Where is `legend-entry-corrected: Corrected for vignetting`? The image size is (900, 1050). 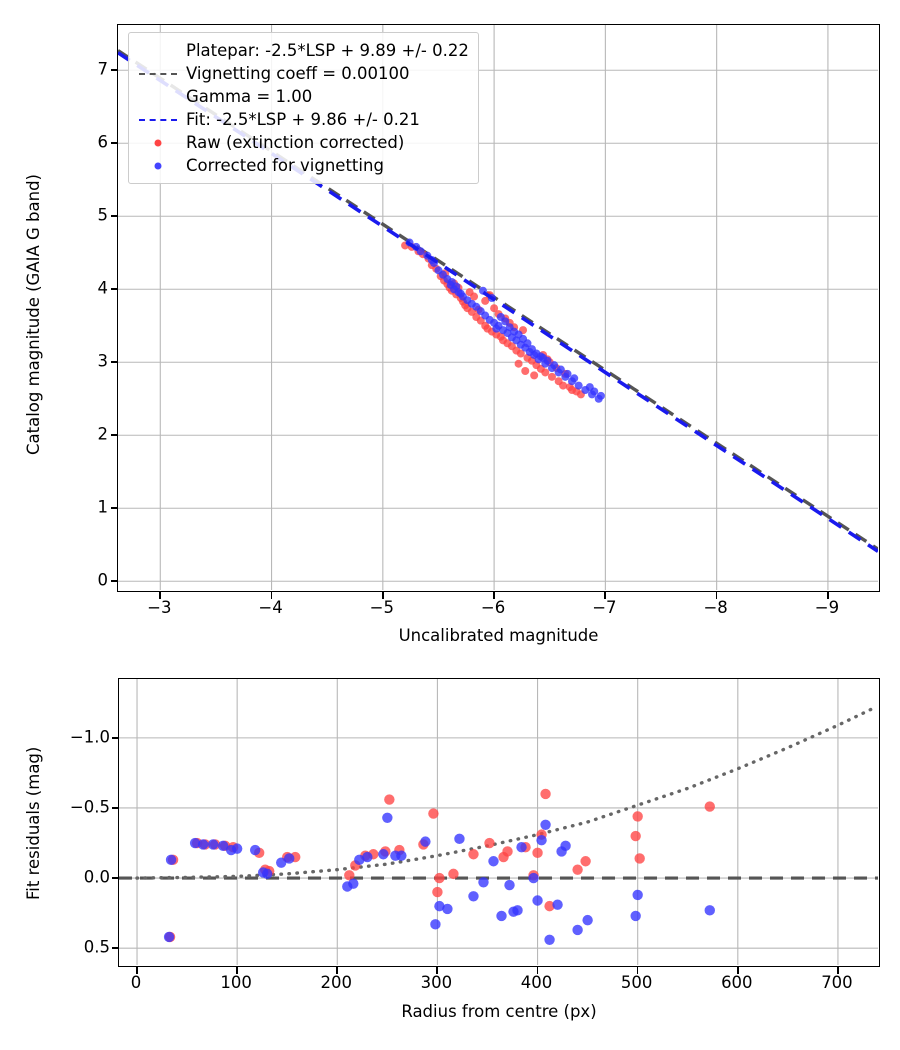 legend-entry-corrected: Corrected for vignetting is located at coordinates (303, 165).